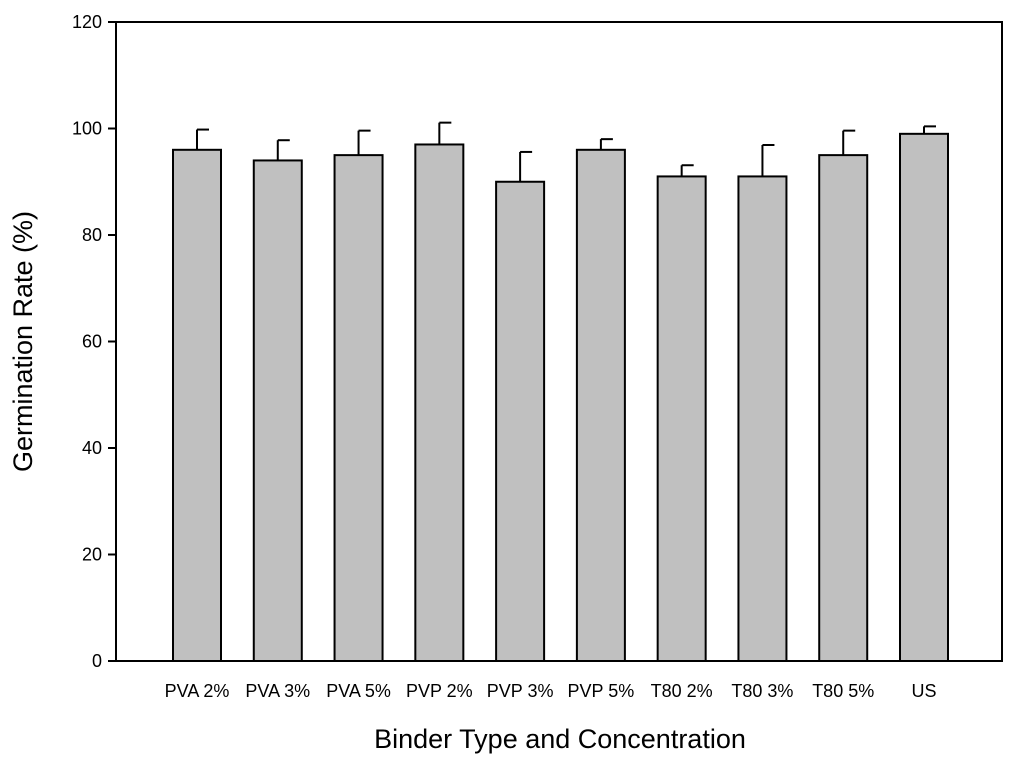 Image resolution: width=1016 pixels, height=770 pixels. What do you see at coordinates (439, 691) in the screenshot?
I see `x-tick-label: PVP 2%` at bounding box center [439, 691].